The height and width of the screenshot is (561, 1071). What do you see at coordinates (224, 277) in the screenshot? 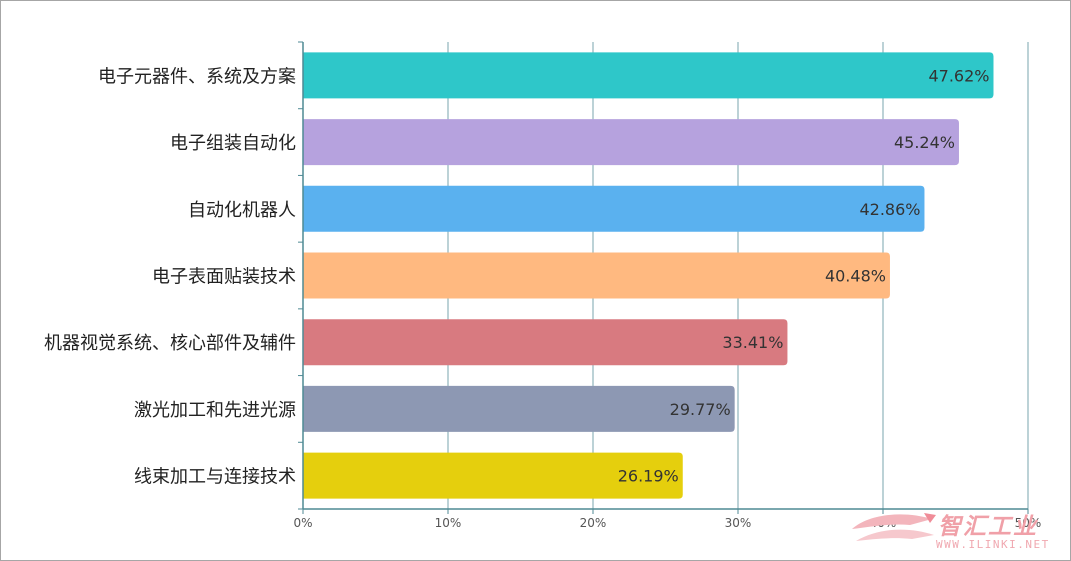
I see `category-label: 电子表面贴装技术` at bounding box center [224, 277].